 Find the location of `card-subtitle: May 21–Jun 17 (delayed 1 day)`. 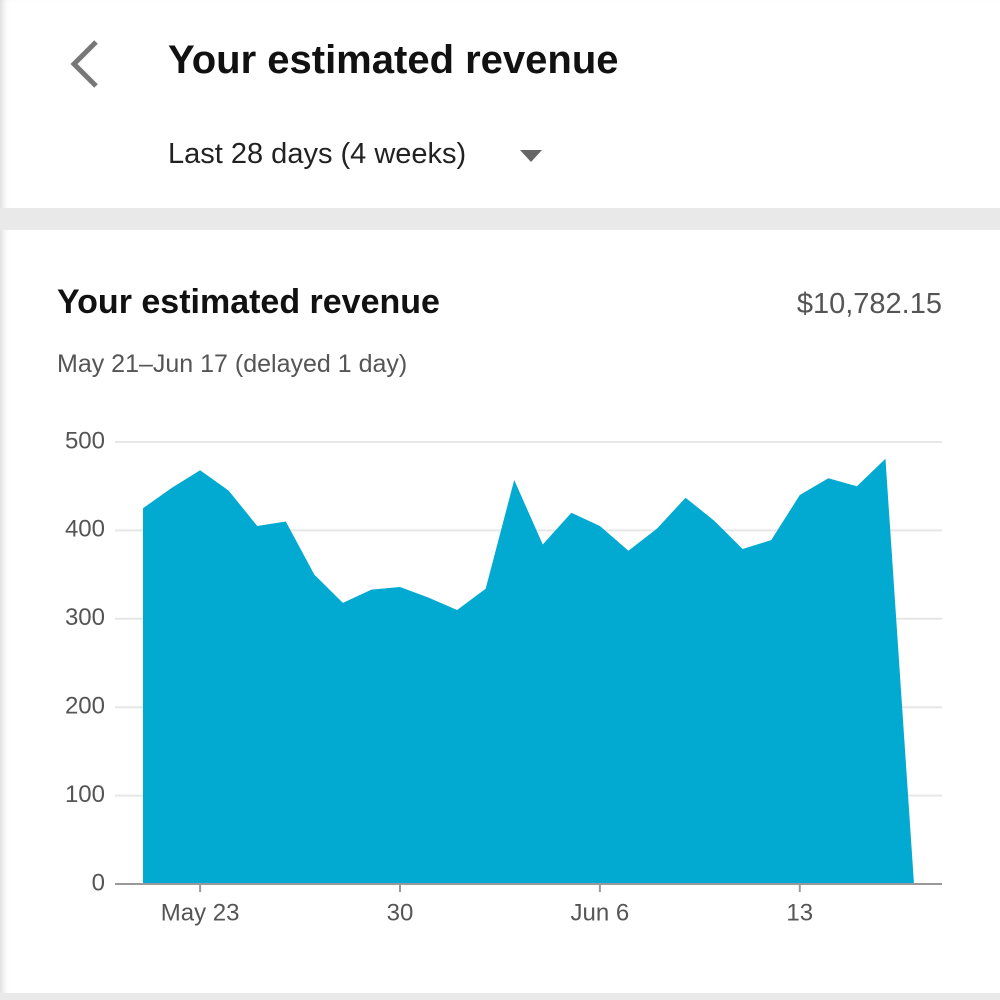

card-subtitle: May 21–Jun 17 (delayed 1 day) is located at coordinates (232, 364).